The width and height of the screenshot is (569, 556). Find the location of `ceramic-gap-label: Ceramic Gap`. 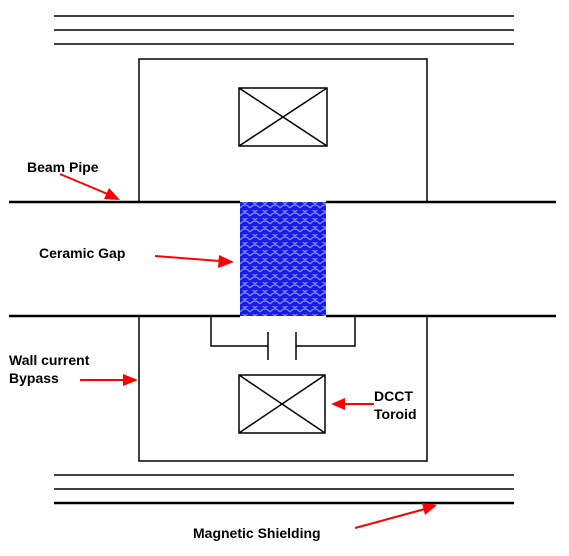

ceramic-gap-label: Ceramic Gap is located at coordinates (82, 253).